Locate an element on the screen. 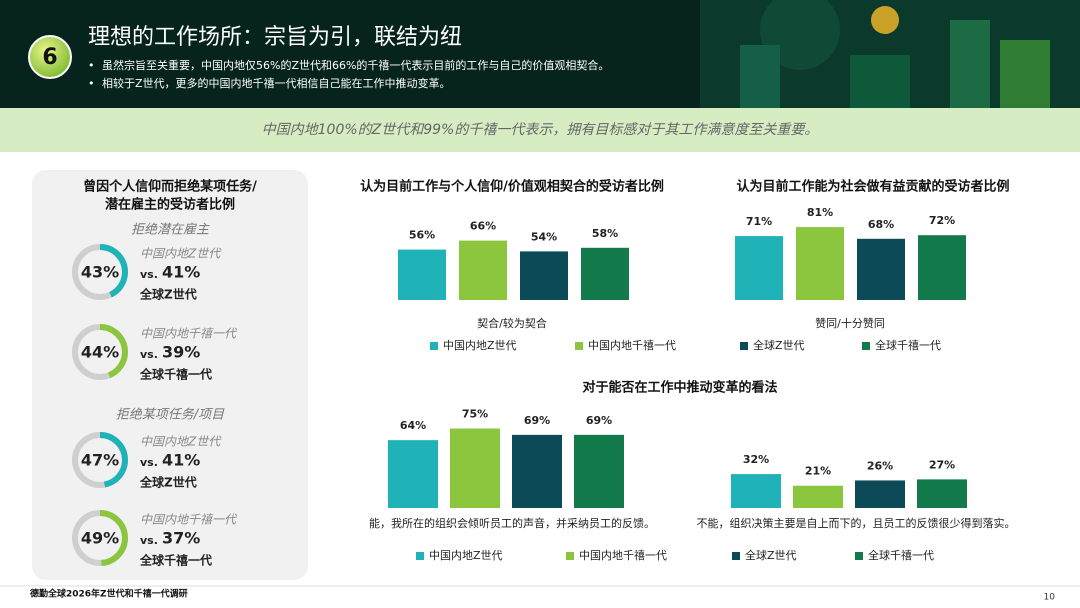  value-label: 75% is located at coordinates (475, 414).